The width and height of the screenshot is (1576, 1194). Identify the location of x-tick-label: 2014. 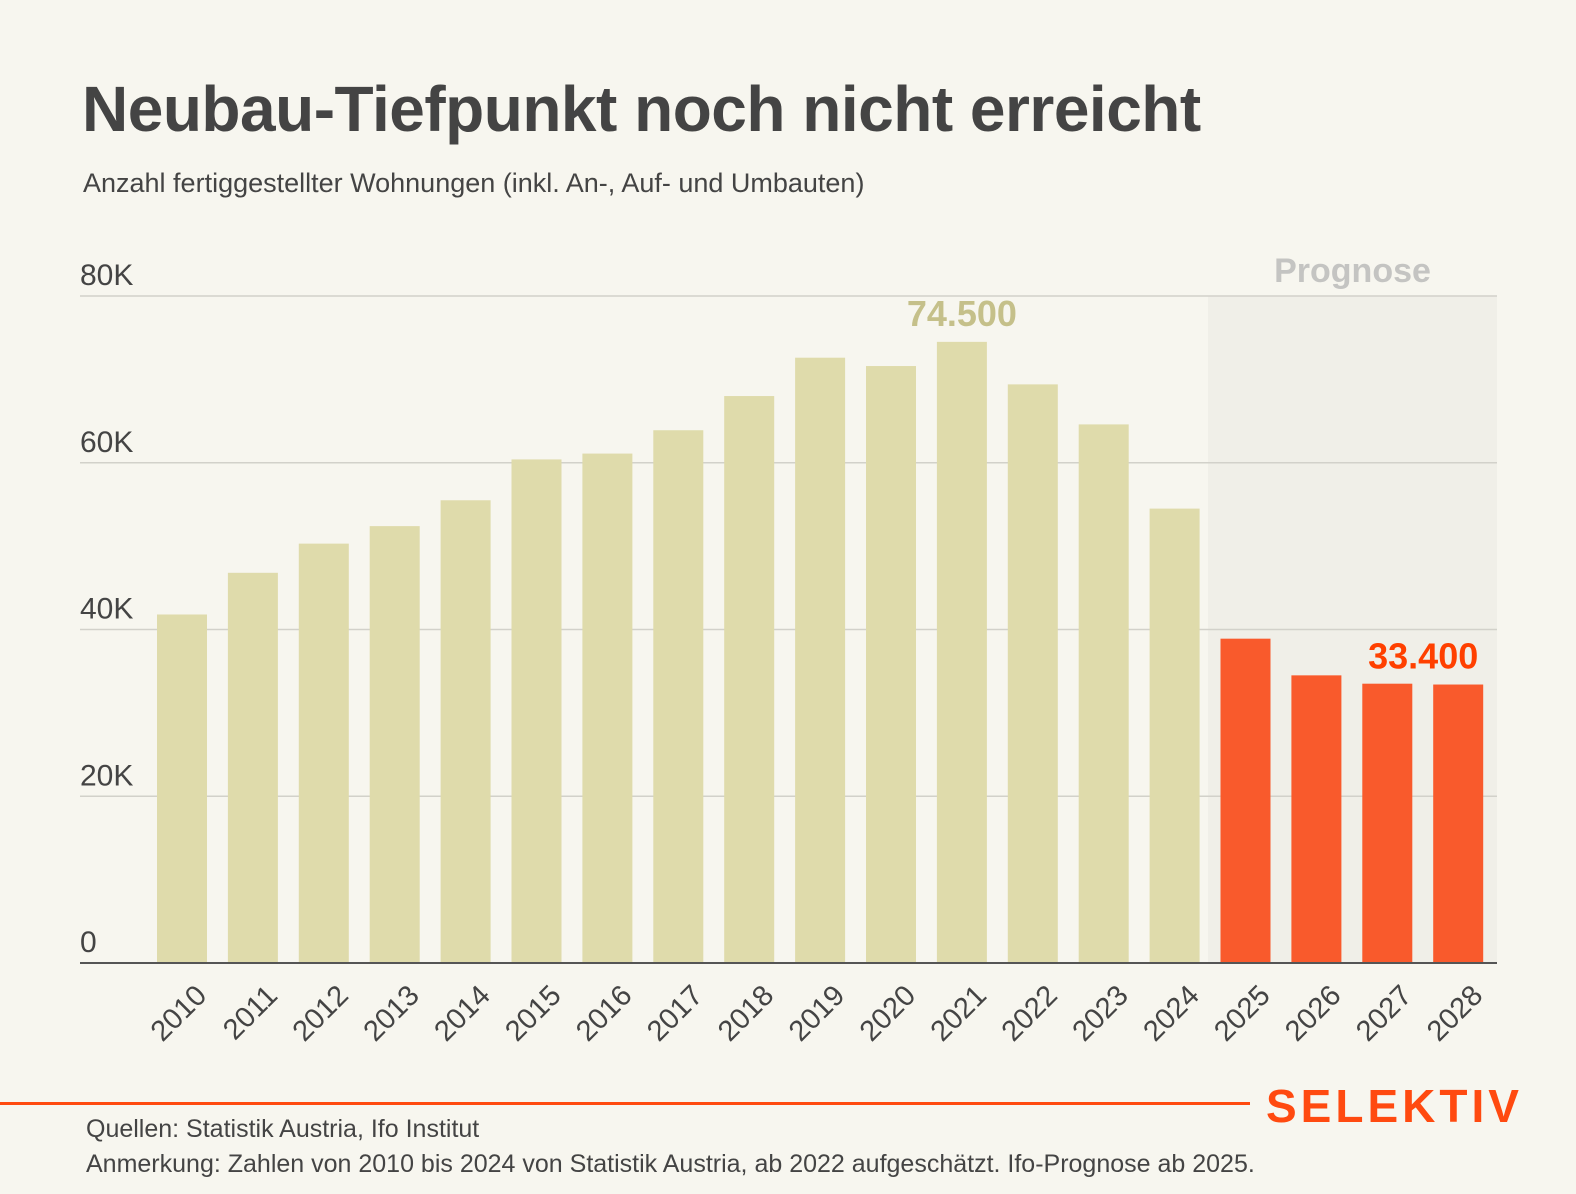
(462, 1013).